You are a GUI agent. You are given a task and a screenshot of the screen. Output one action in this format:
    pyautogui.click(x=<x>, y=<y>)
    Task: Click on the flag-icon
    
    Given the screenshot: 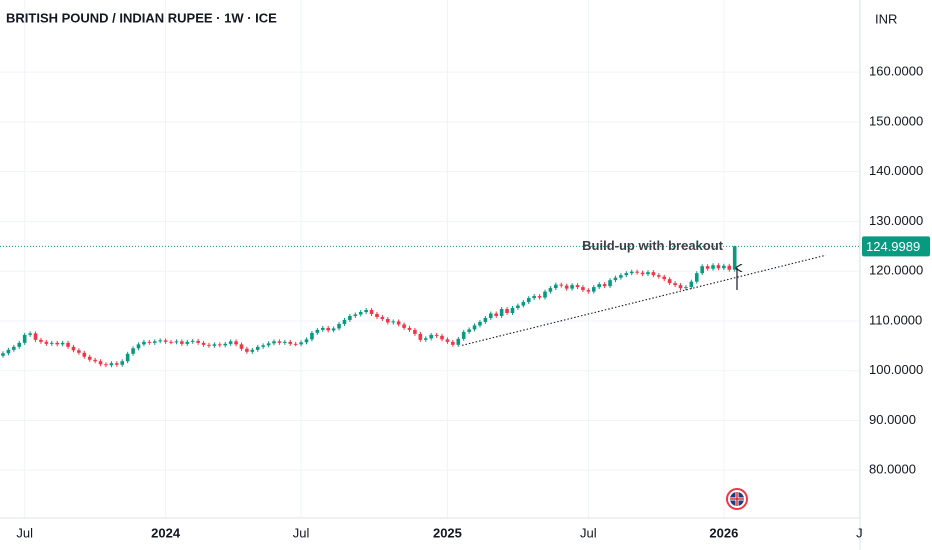 What is the action you would take?
    pyautogui.click(x=737, y=499)
    